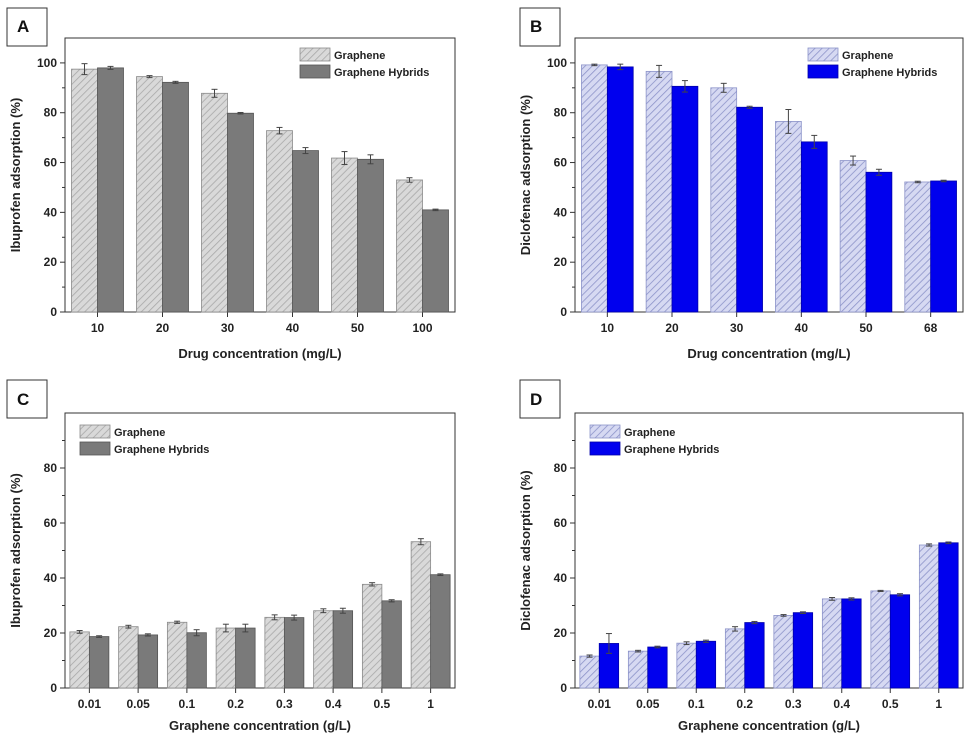 This screenshot has height=744, width=969. What do you see at coordinates (23, 26) in the screenshot?
I see `panel-label: A` at bounding box center [23, 26].